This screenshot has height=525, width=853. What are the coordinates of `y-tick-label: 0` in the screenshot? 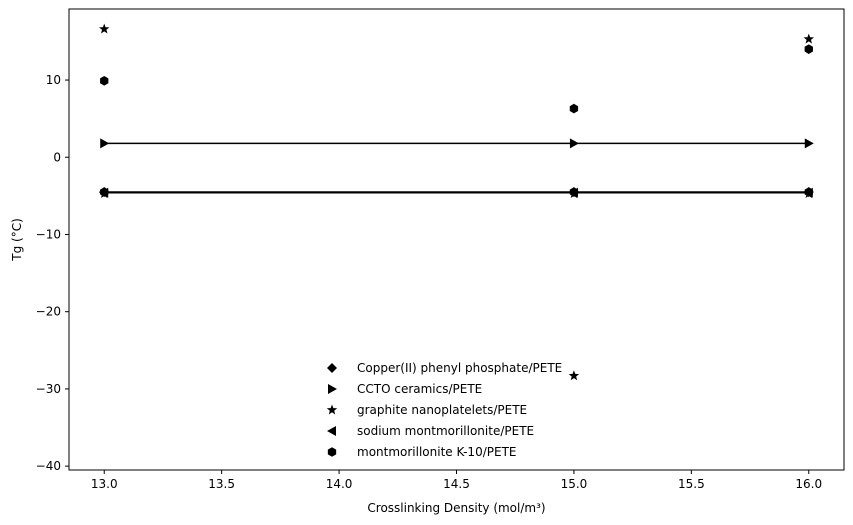 It's located at (57, 157).